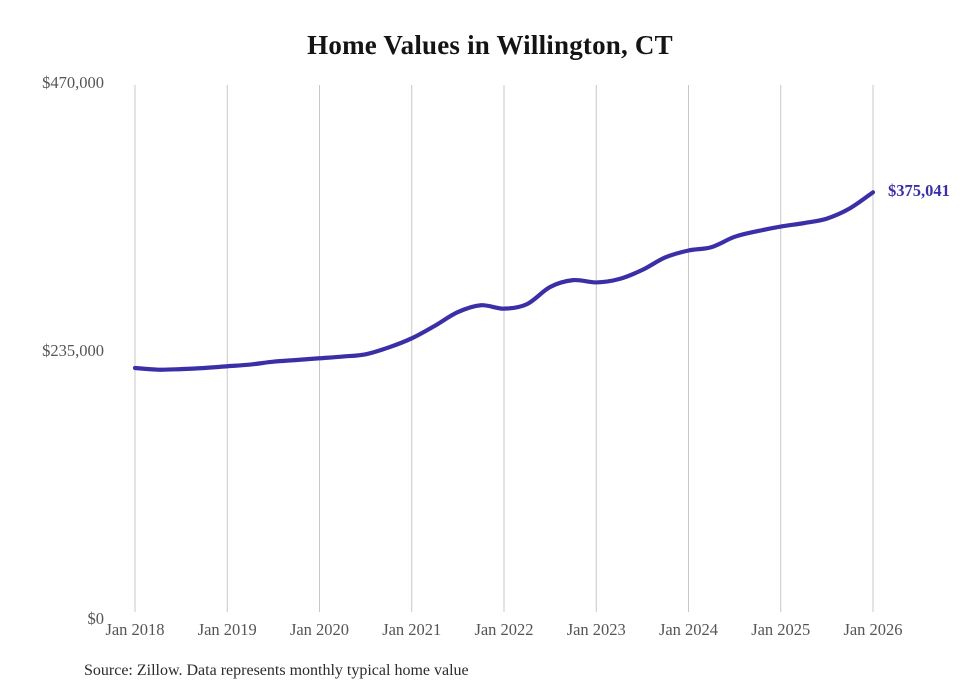 The image size is (980, 699). What do you see at coordinates (781, 629) in the screenshot?
I see `x-tick-label-jan-2025: Jan 2025` at bounding box center [781, 629].